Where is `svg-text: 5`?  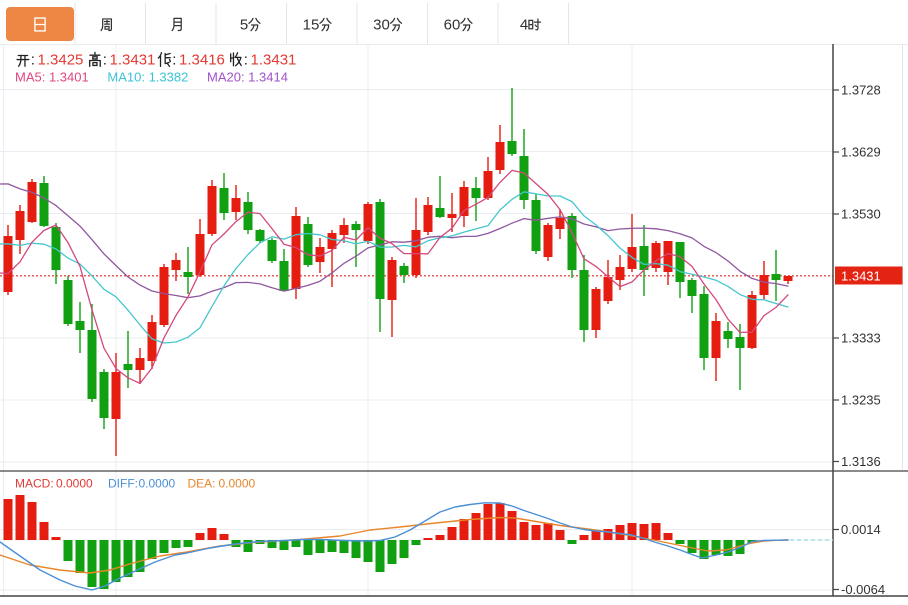
svg-text: 5 is located at coordinates (244, 25).